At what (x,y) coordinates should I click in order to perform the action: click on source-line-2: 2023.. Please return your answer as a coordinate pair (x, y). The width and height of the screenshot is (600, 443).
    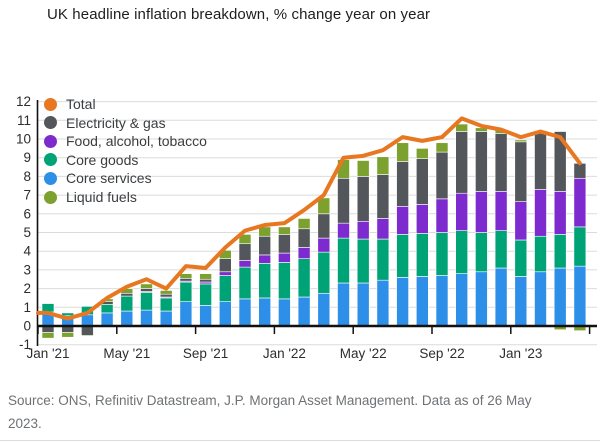
    Looking at the image, I should click on (25, 423).